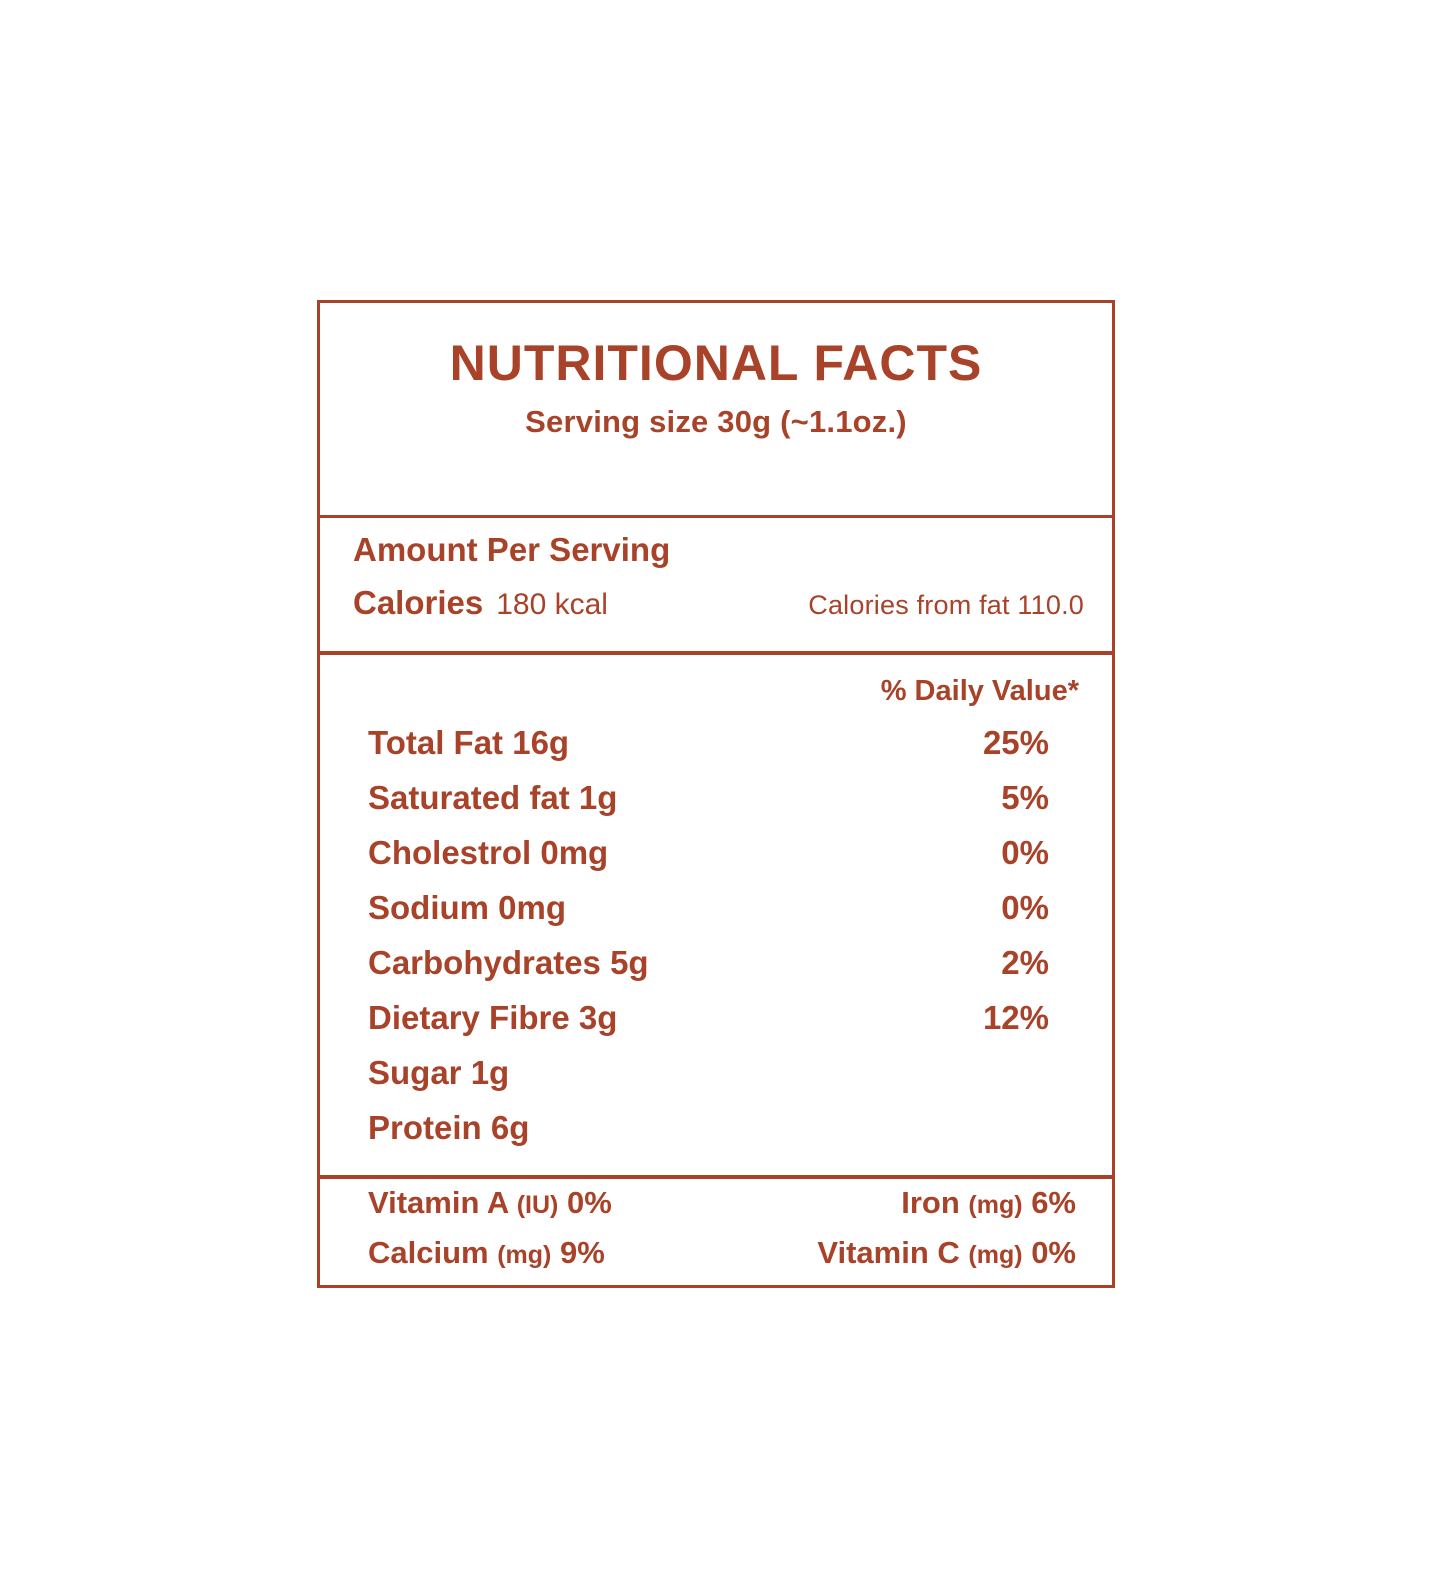  I want to click on calcium-cell: Calcium (mg) 9%, so click(486, 1254).